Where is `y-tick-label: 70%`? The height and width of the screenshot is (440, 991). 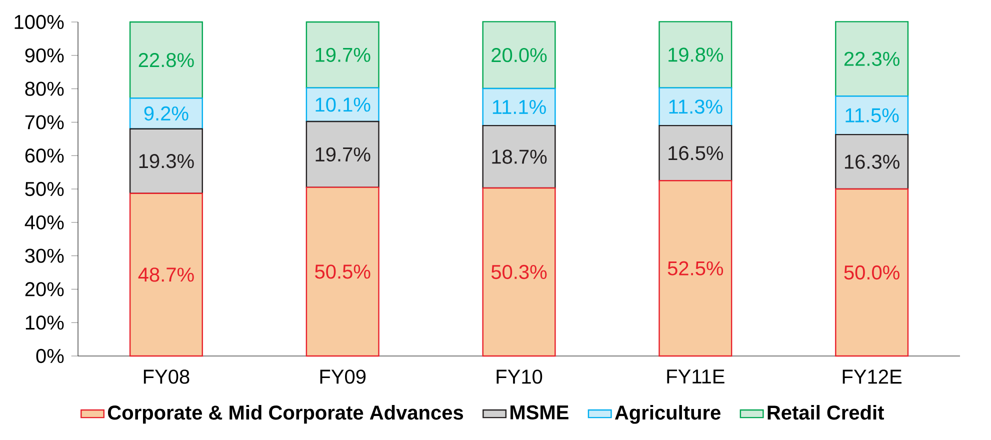 y-tick-label: 70% is located at coordinates (44, 122).